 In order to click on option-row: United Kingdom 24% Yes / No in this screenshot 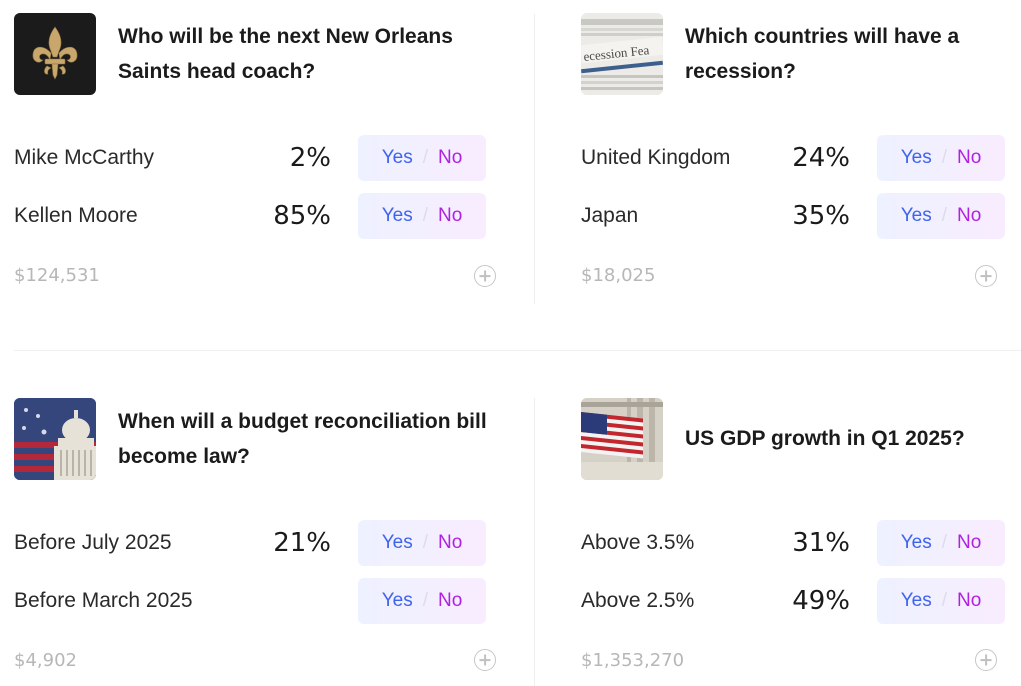, I will do `click(793, 158)`.